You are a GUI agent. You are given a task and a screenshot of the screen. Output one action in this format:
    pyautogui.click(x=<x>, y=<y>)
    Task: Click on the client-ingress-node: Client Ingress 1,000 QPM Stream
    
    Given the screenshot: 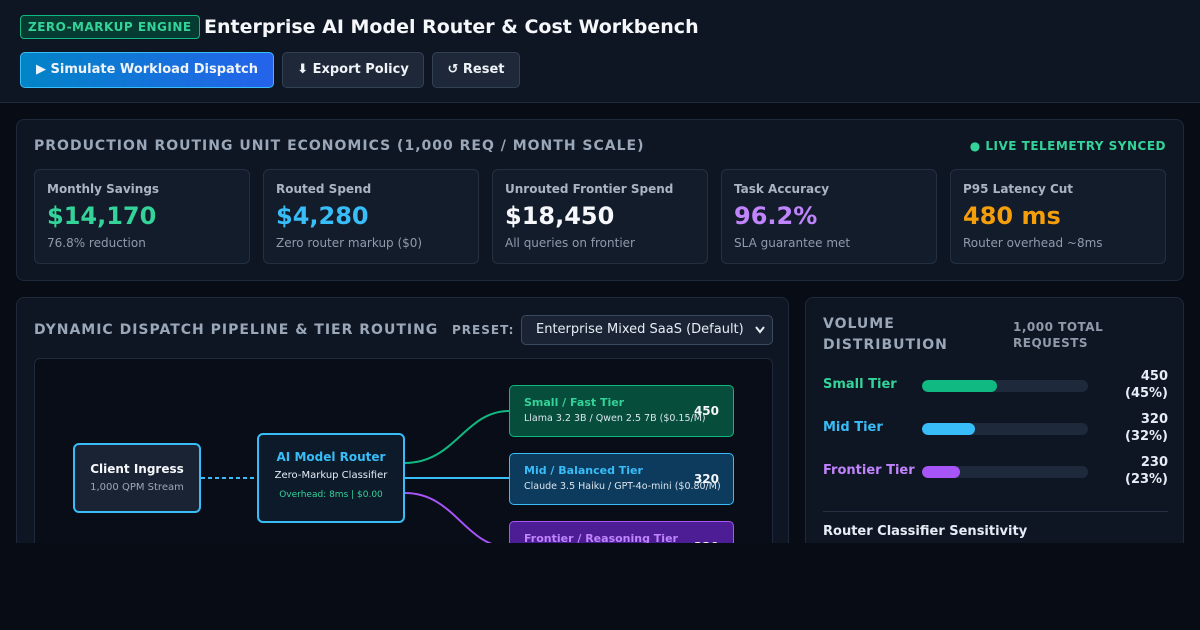 What is the action you would take?
    pyautogui.click(x=137, y=478)
    